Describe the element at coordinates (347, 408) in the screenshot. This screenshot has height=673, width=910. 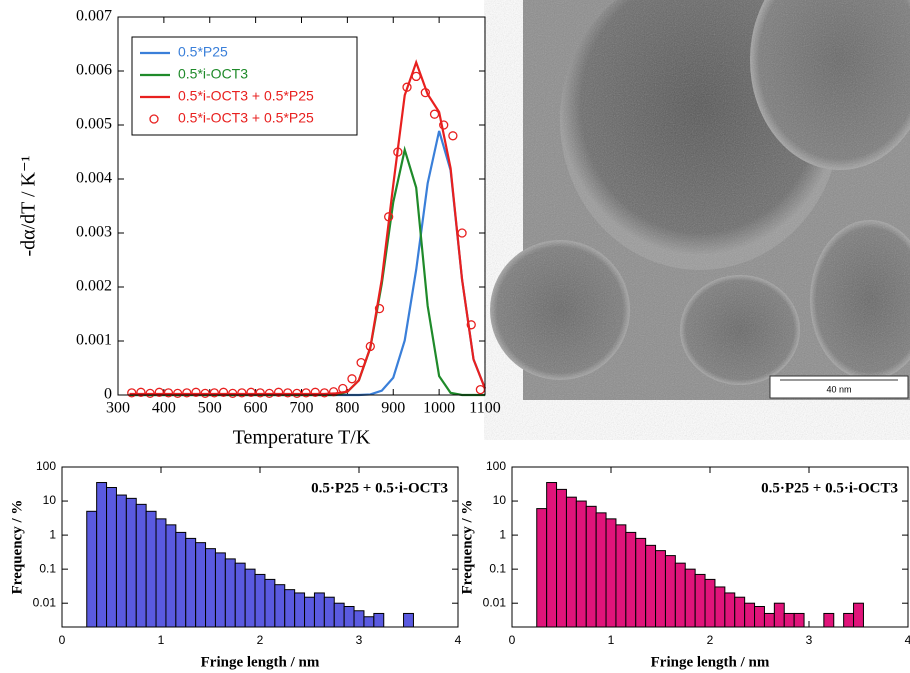
I see `x-tick-label: 800` at that location.